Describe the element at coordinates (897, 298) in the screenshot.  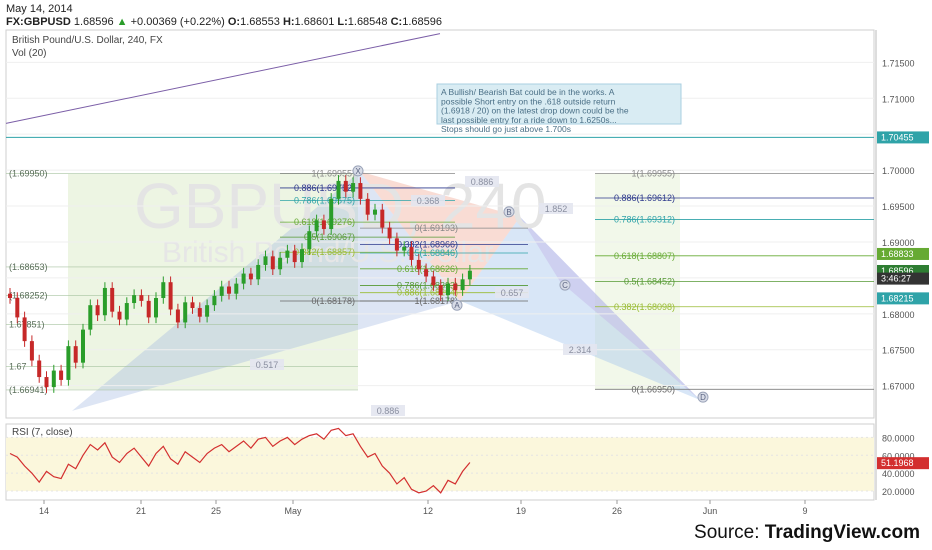
I see `price-badge-label: 1.68215` at that location.